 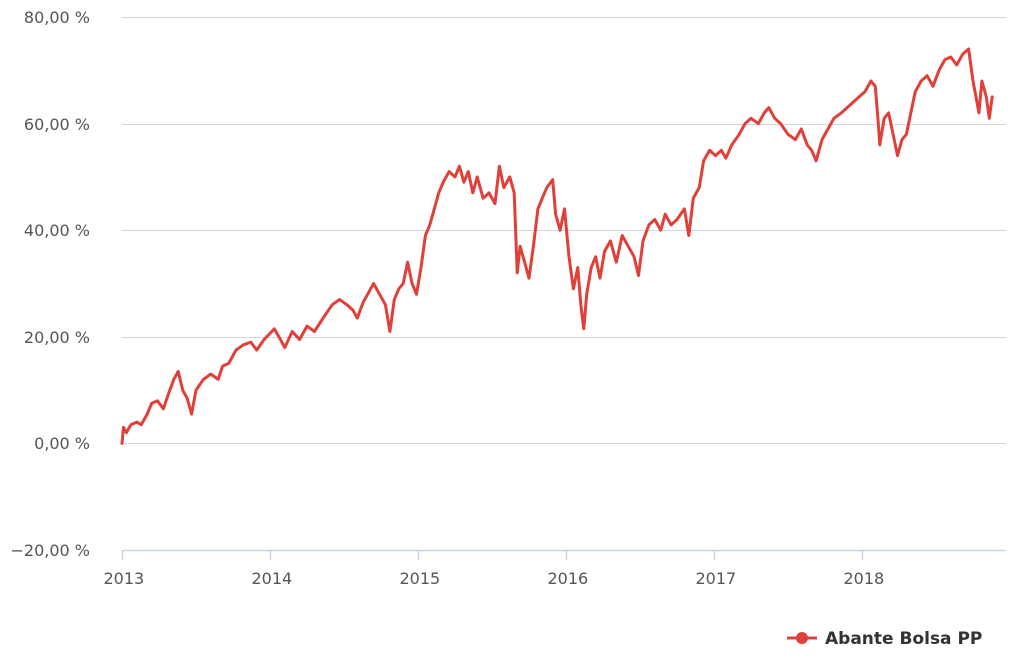 I want to click on x-tick-label: 2013, so click(x=124, y=578).